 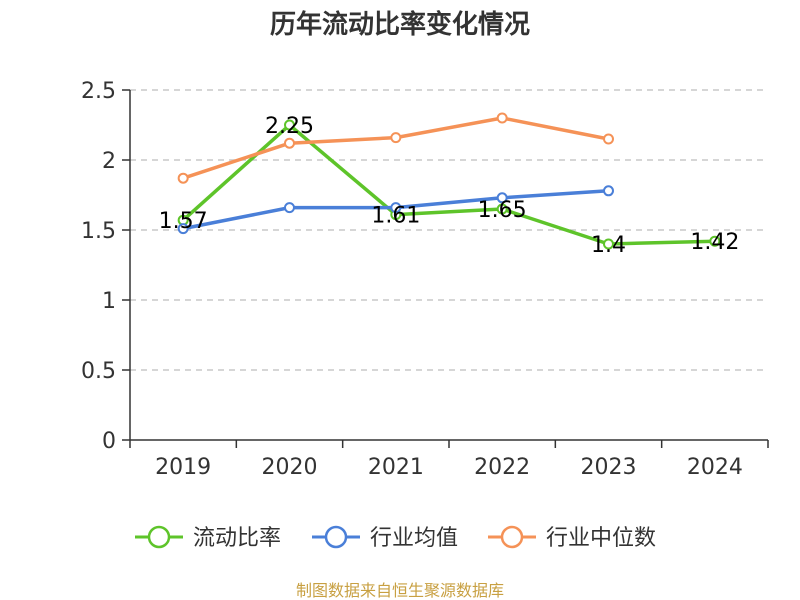 I want to click on data-label: 1.42, so click(x=714, y=242).